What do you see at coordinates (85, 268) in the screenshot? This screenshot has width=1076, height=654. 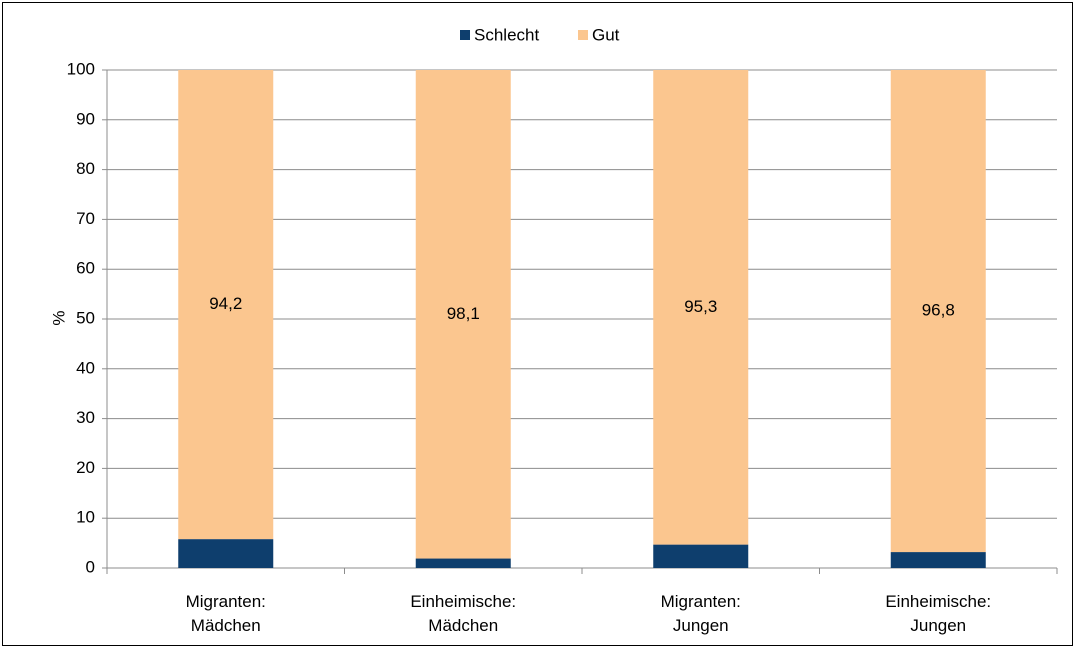 I see `y-tick-label: 60` at bounding box center [85, 268].